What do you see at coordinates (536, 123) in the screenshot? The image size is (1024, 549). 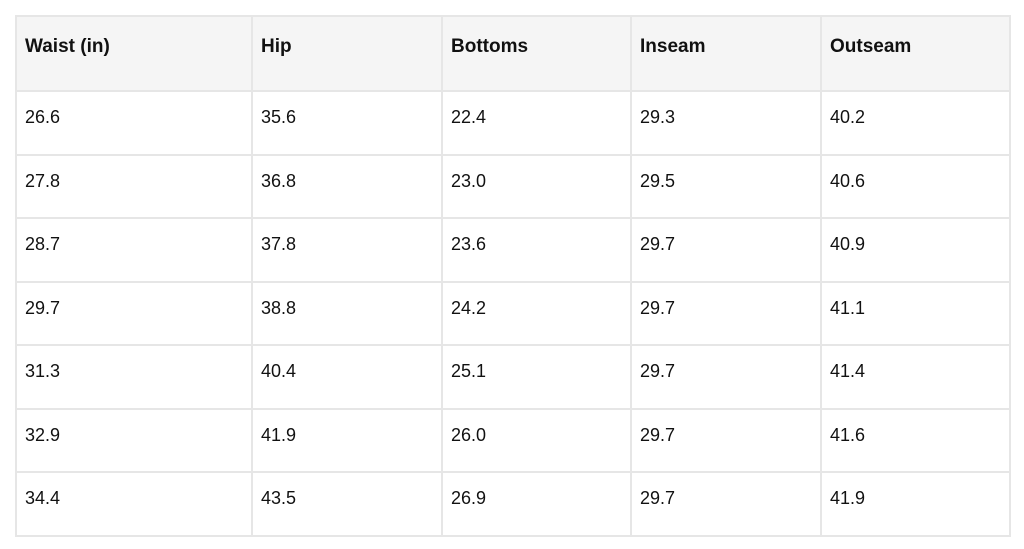 I see `table-cell: 22.4` at bounding box center [536, 123].